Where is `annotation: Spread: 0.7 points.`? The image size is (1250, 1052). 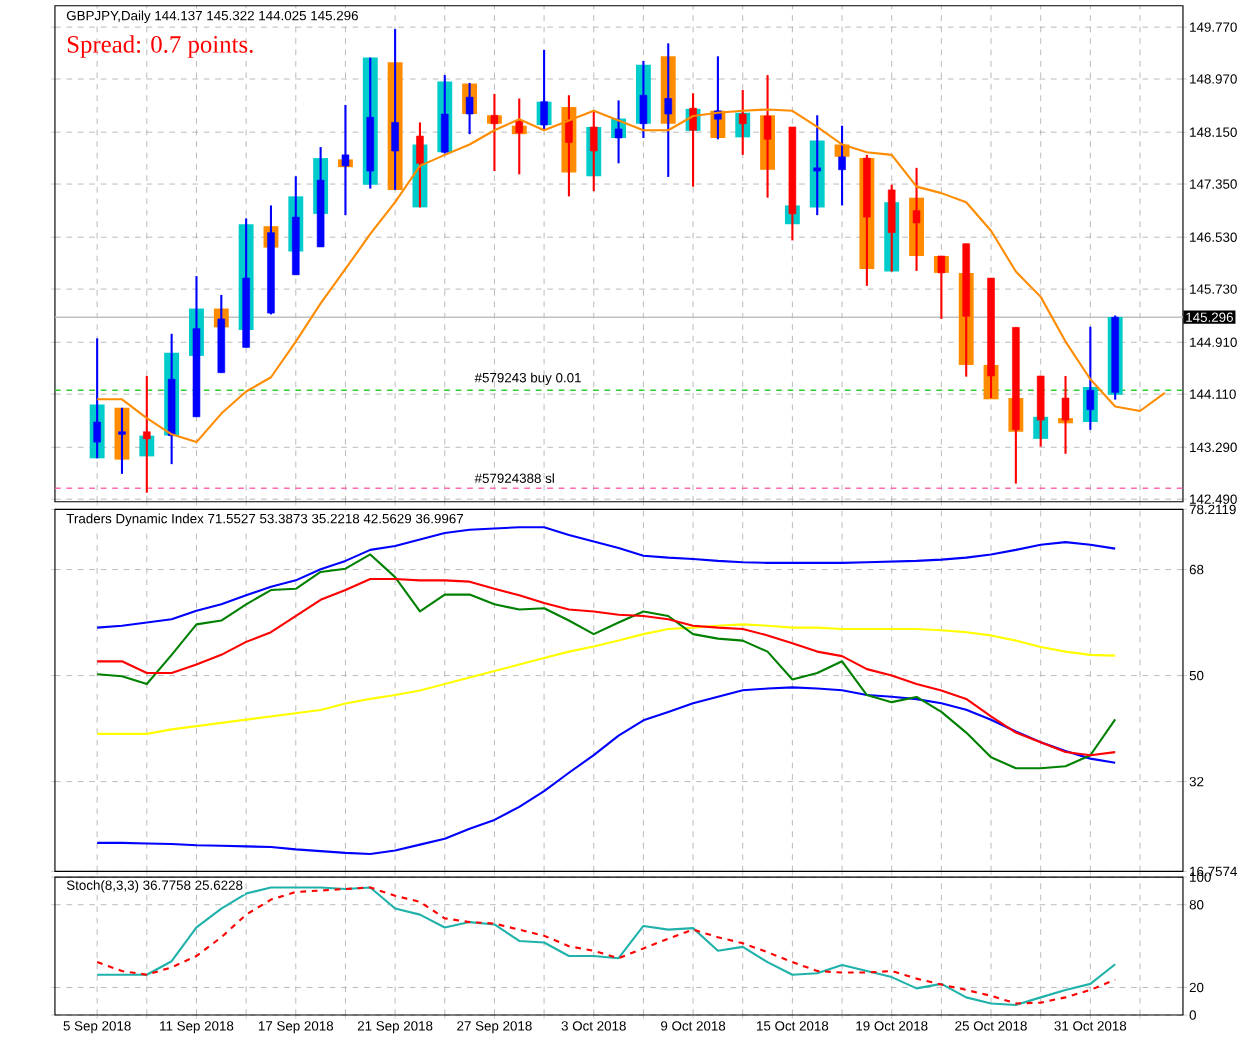
annotation: Spread: 0.7 points. is located at coordinates (160, 47).